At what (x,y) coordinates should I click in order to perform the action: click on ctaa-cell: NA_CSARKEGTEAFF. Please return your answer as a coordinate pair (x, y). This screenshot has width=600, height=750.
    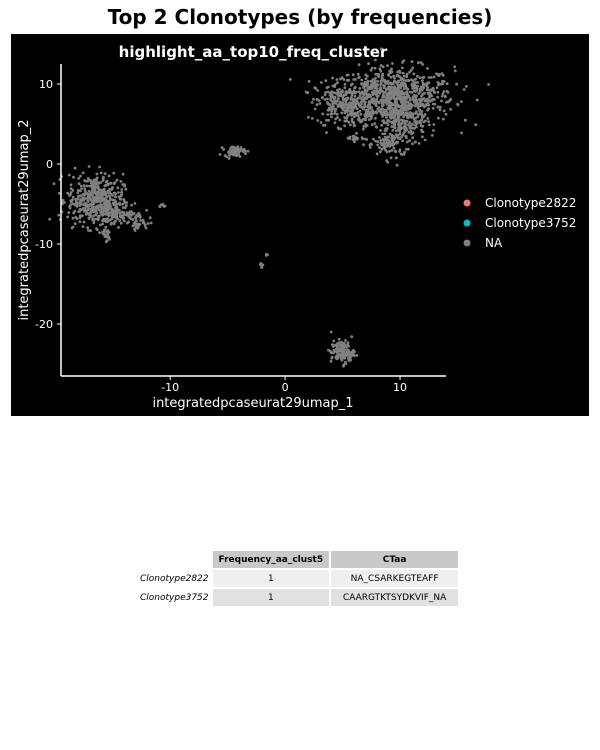
    Looking at the image, I should click on (395, 578).